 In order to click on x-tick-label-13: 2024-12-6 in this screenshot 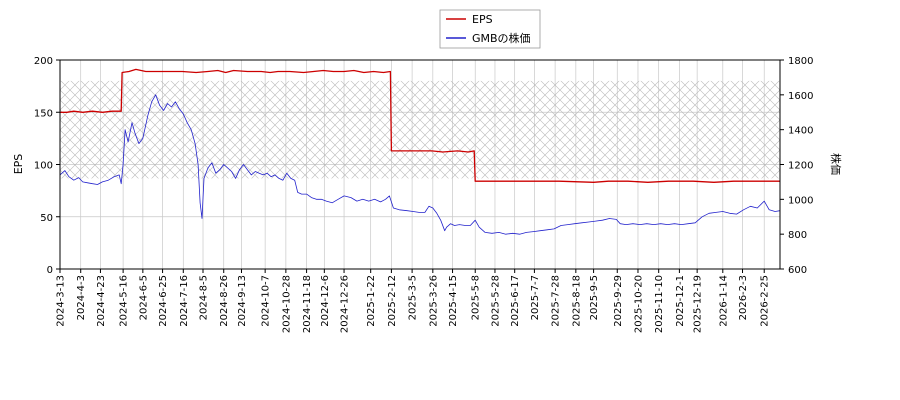, I will do `click(325, 301)`.